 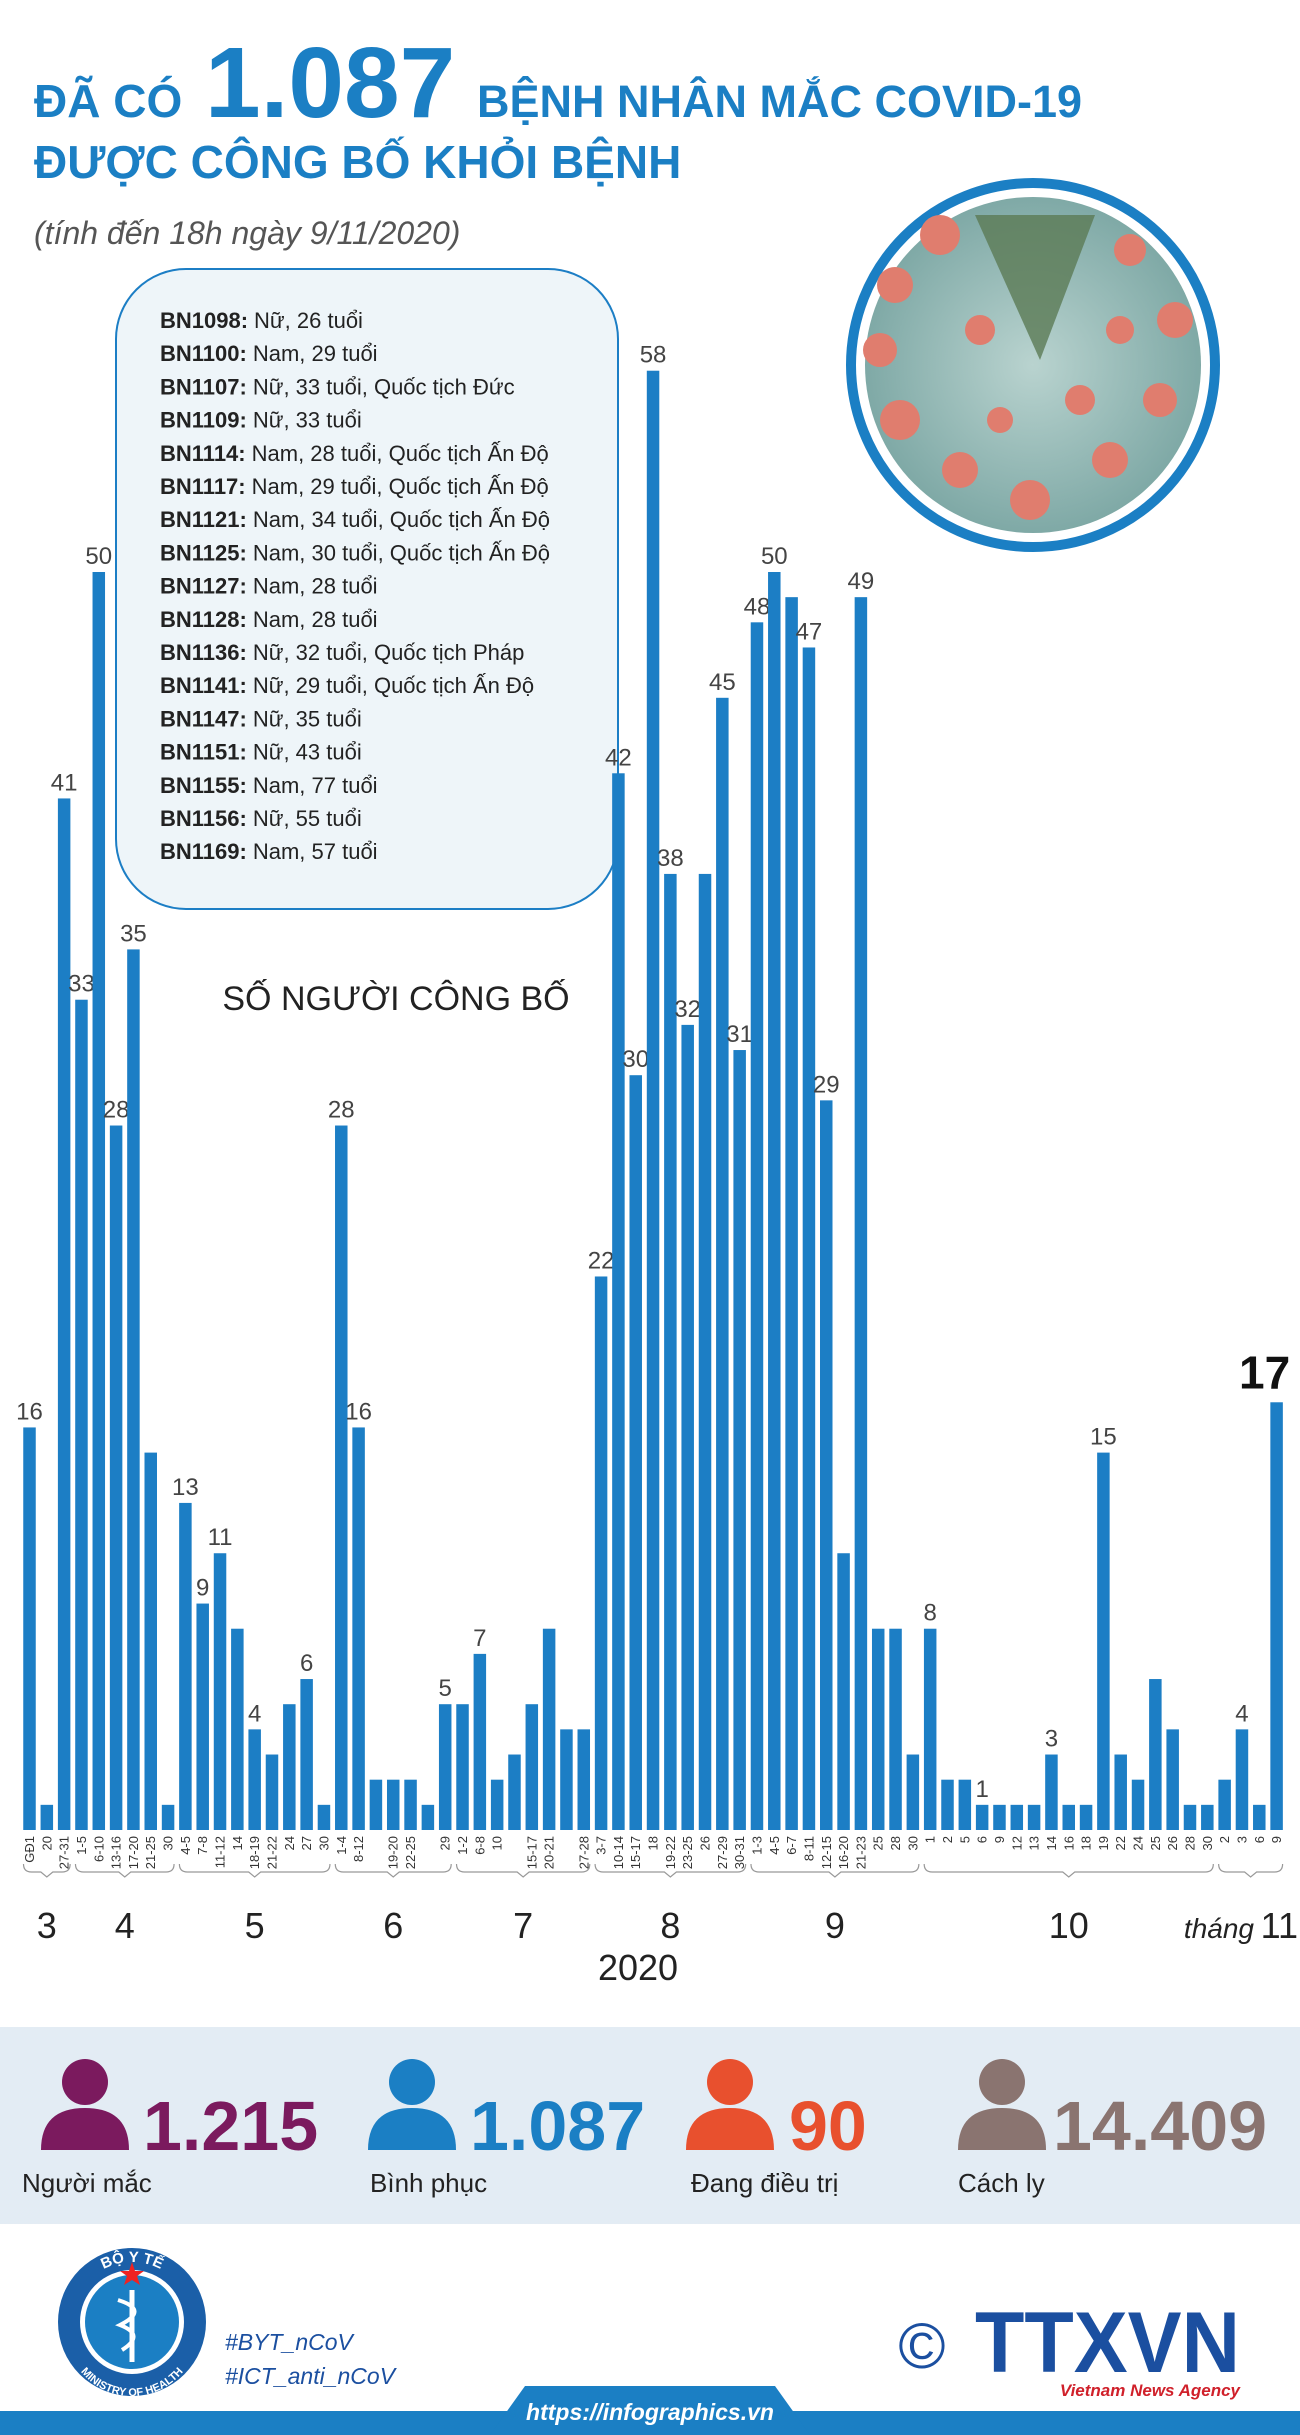 I want to click on patient-id: BN1169:, so click(x=203, y=851).